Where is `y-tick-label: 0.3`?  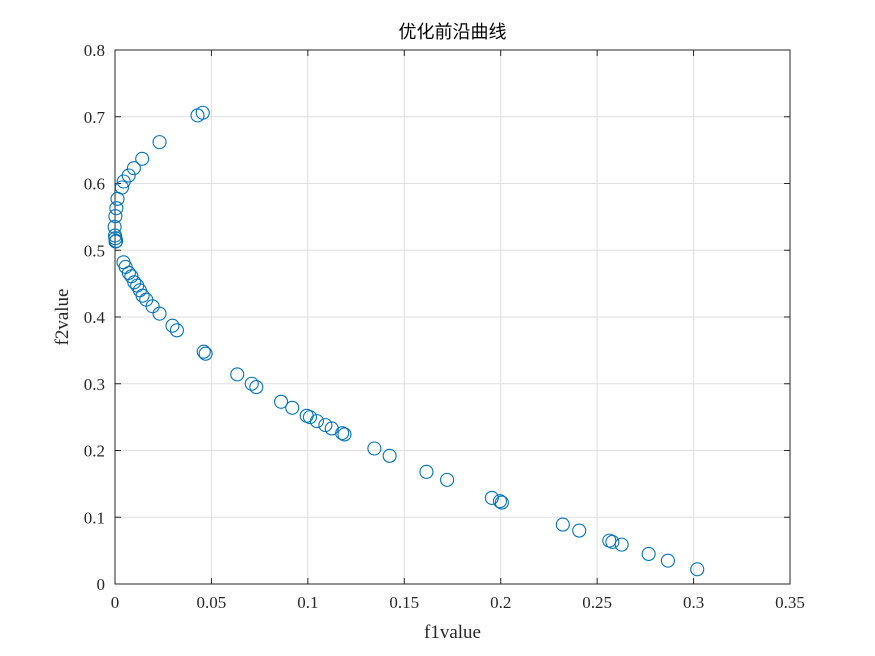 y-tick-label: 0.3 is located at coordinates (94, 384).